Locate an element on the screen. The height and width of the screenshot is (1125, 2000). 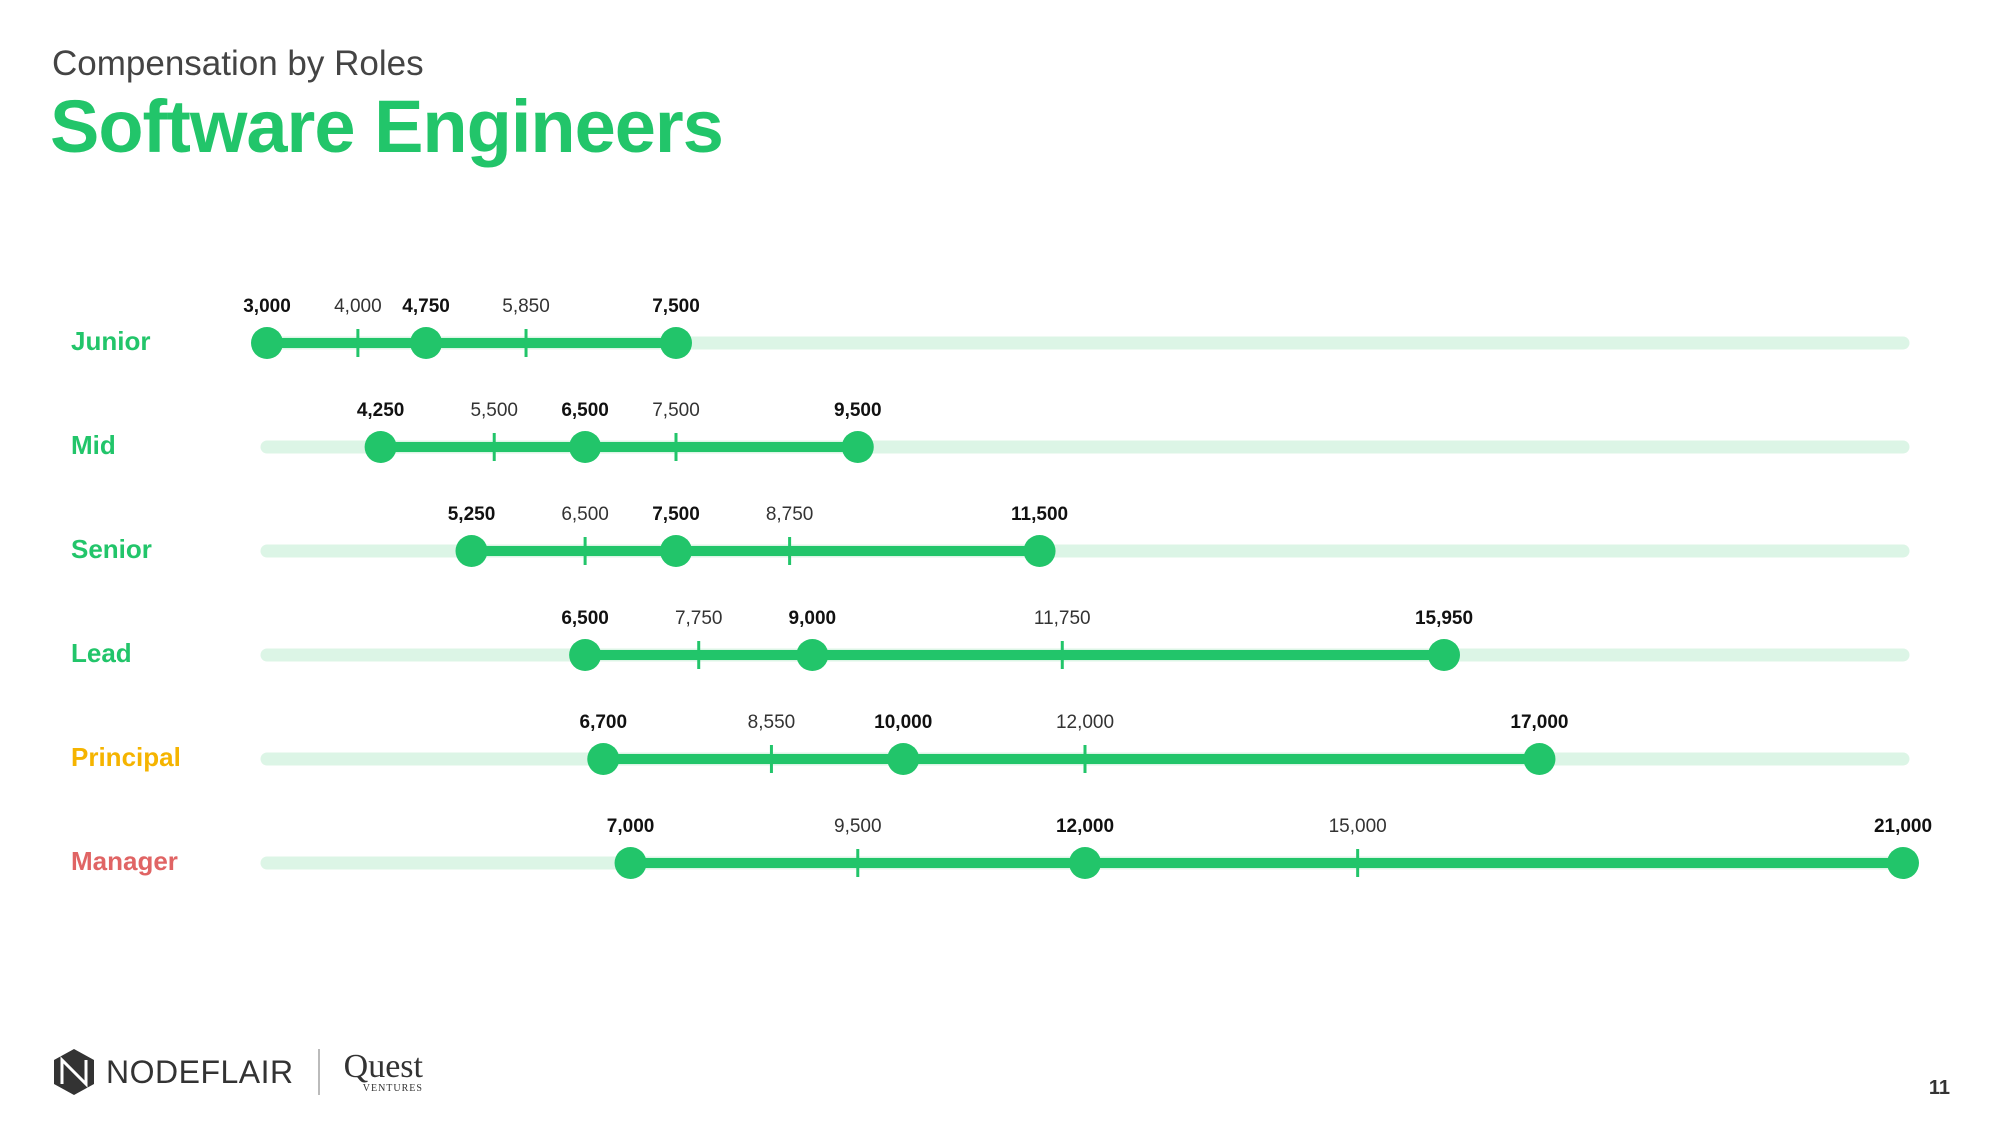
value-label: 11,750 is located at coordinates (1062, 618).